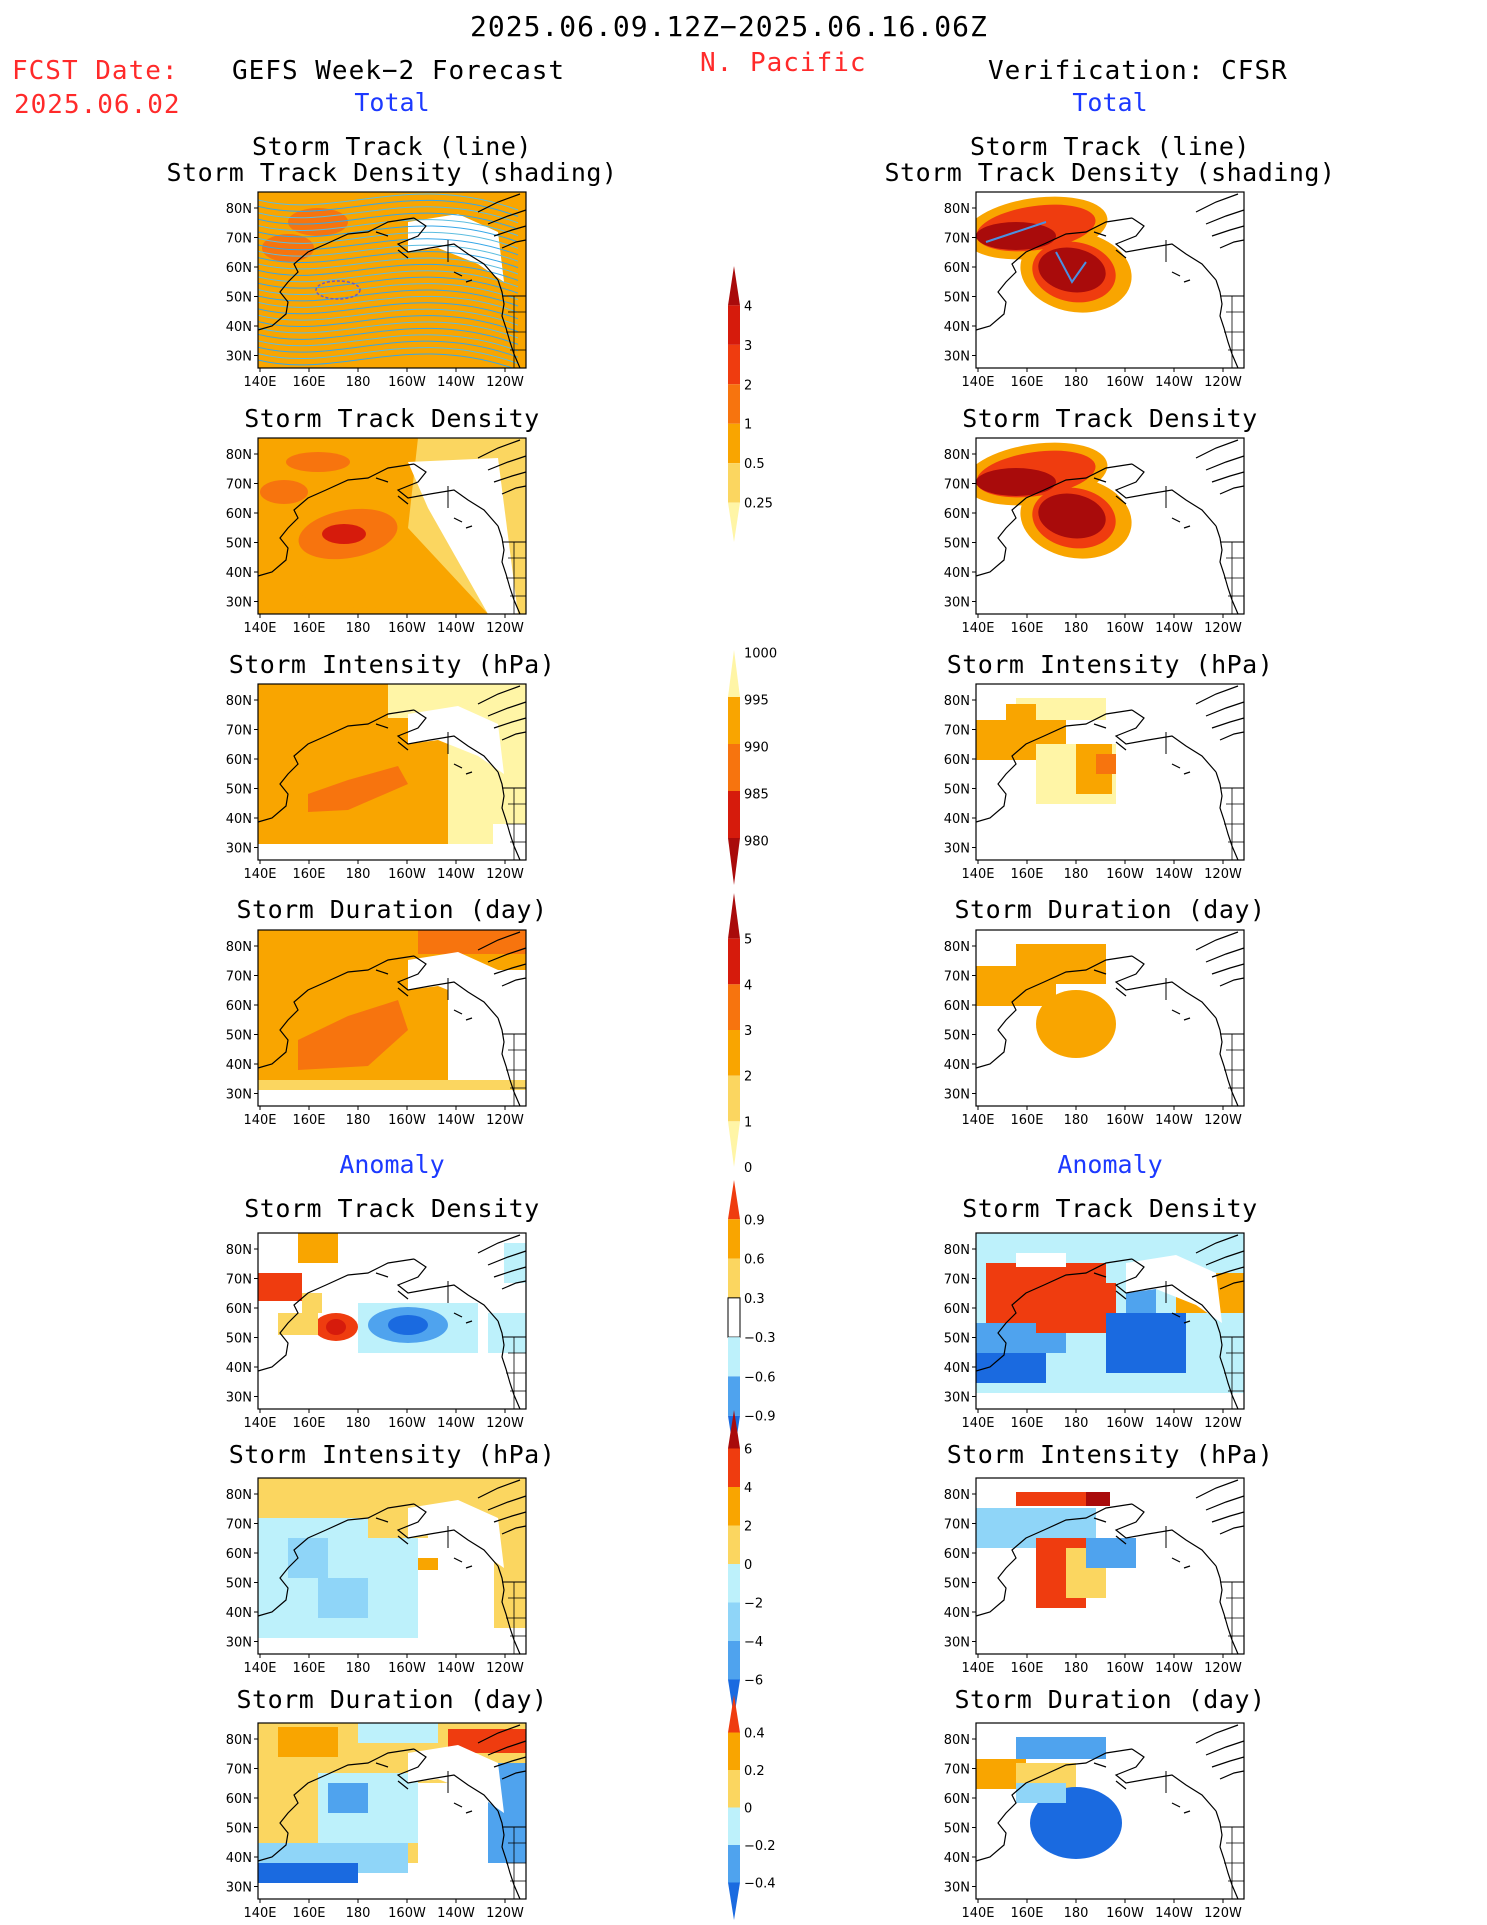  Describe the element at coordinates (1110, 102) in the screenshot. I see `total-label-right: Total` at that location.